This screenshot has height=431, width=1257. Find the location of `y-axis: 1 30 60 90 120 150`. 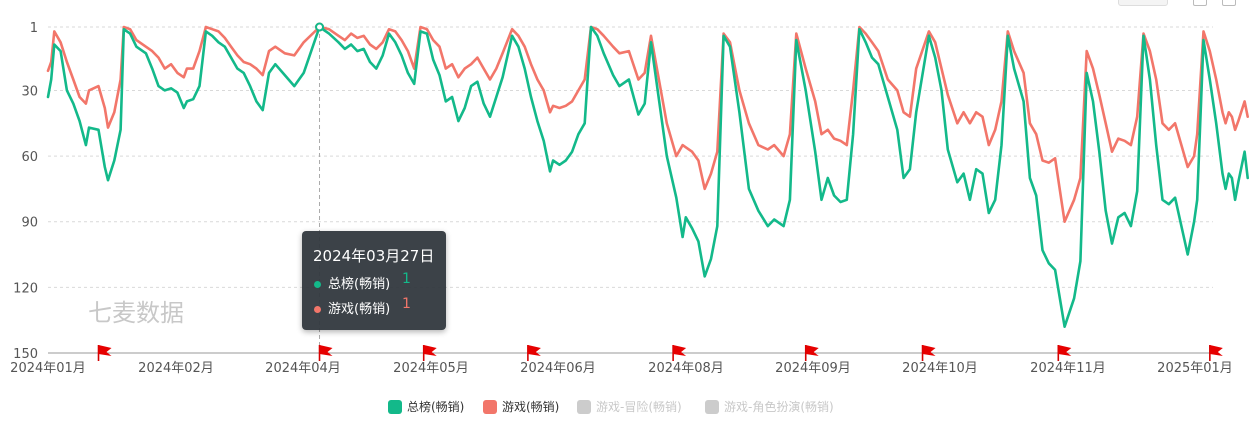

y-axis: 1 30 60 90 120 150 is located at coordinates (25, 191).